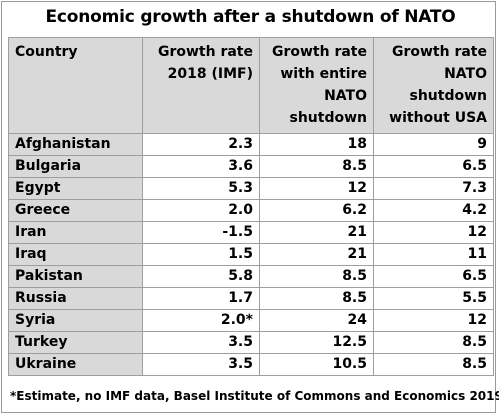 The width and height of the screenshot is (499, 416). I want to click on table-row: Syria 2.0* 24 12, so click(251, 320).